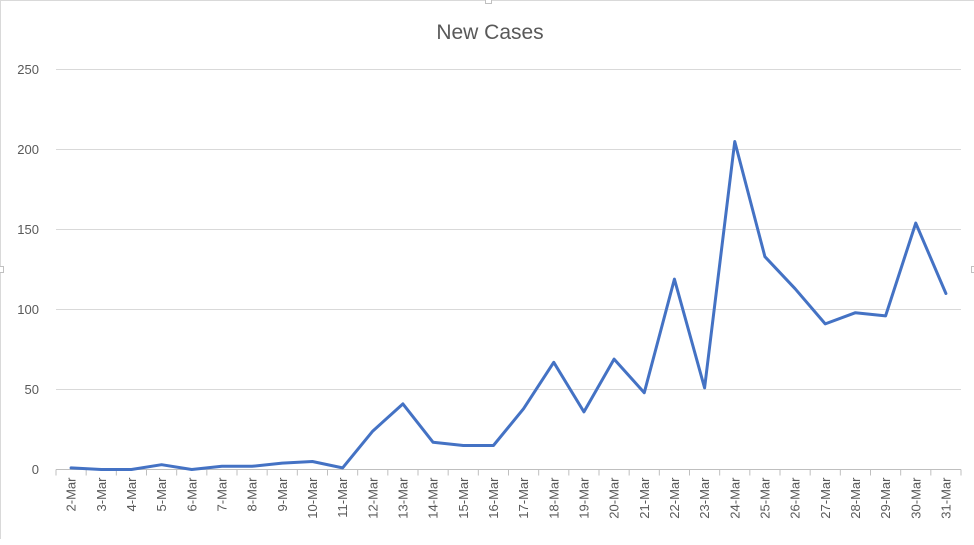  Describe the element at coordinates (523, 498) in the screenshot. I see `x-tick-label: 17-Mar` at that location.